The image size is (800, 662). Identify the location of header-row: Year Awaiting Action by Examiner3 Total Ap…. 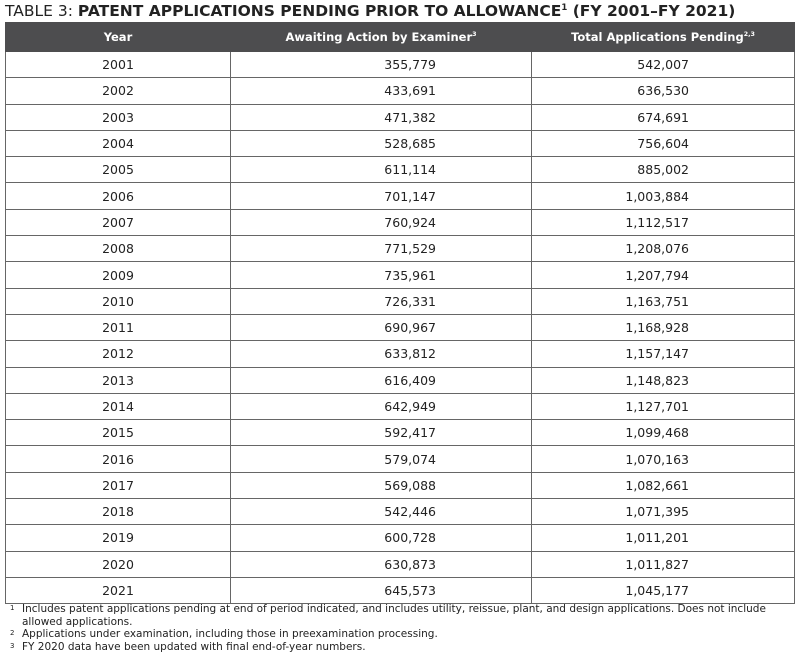
(400, 37).